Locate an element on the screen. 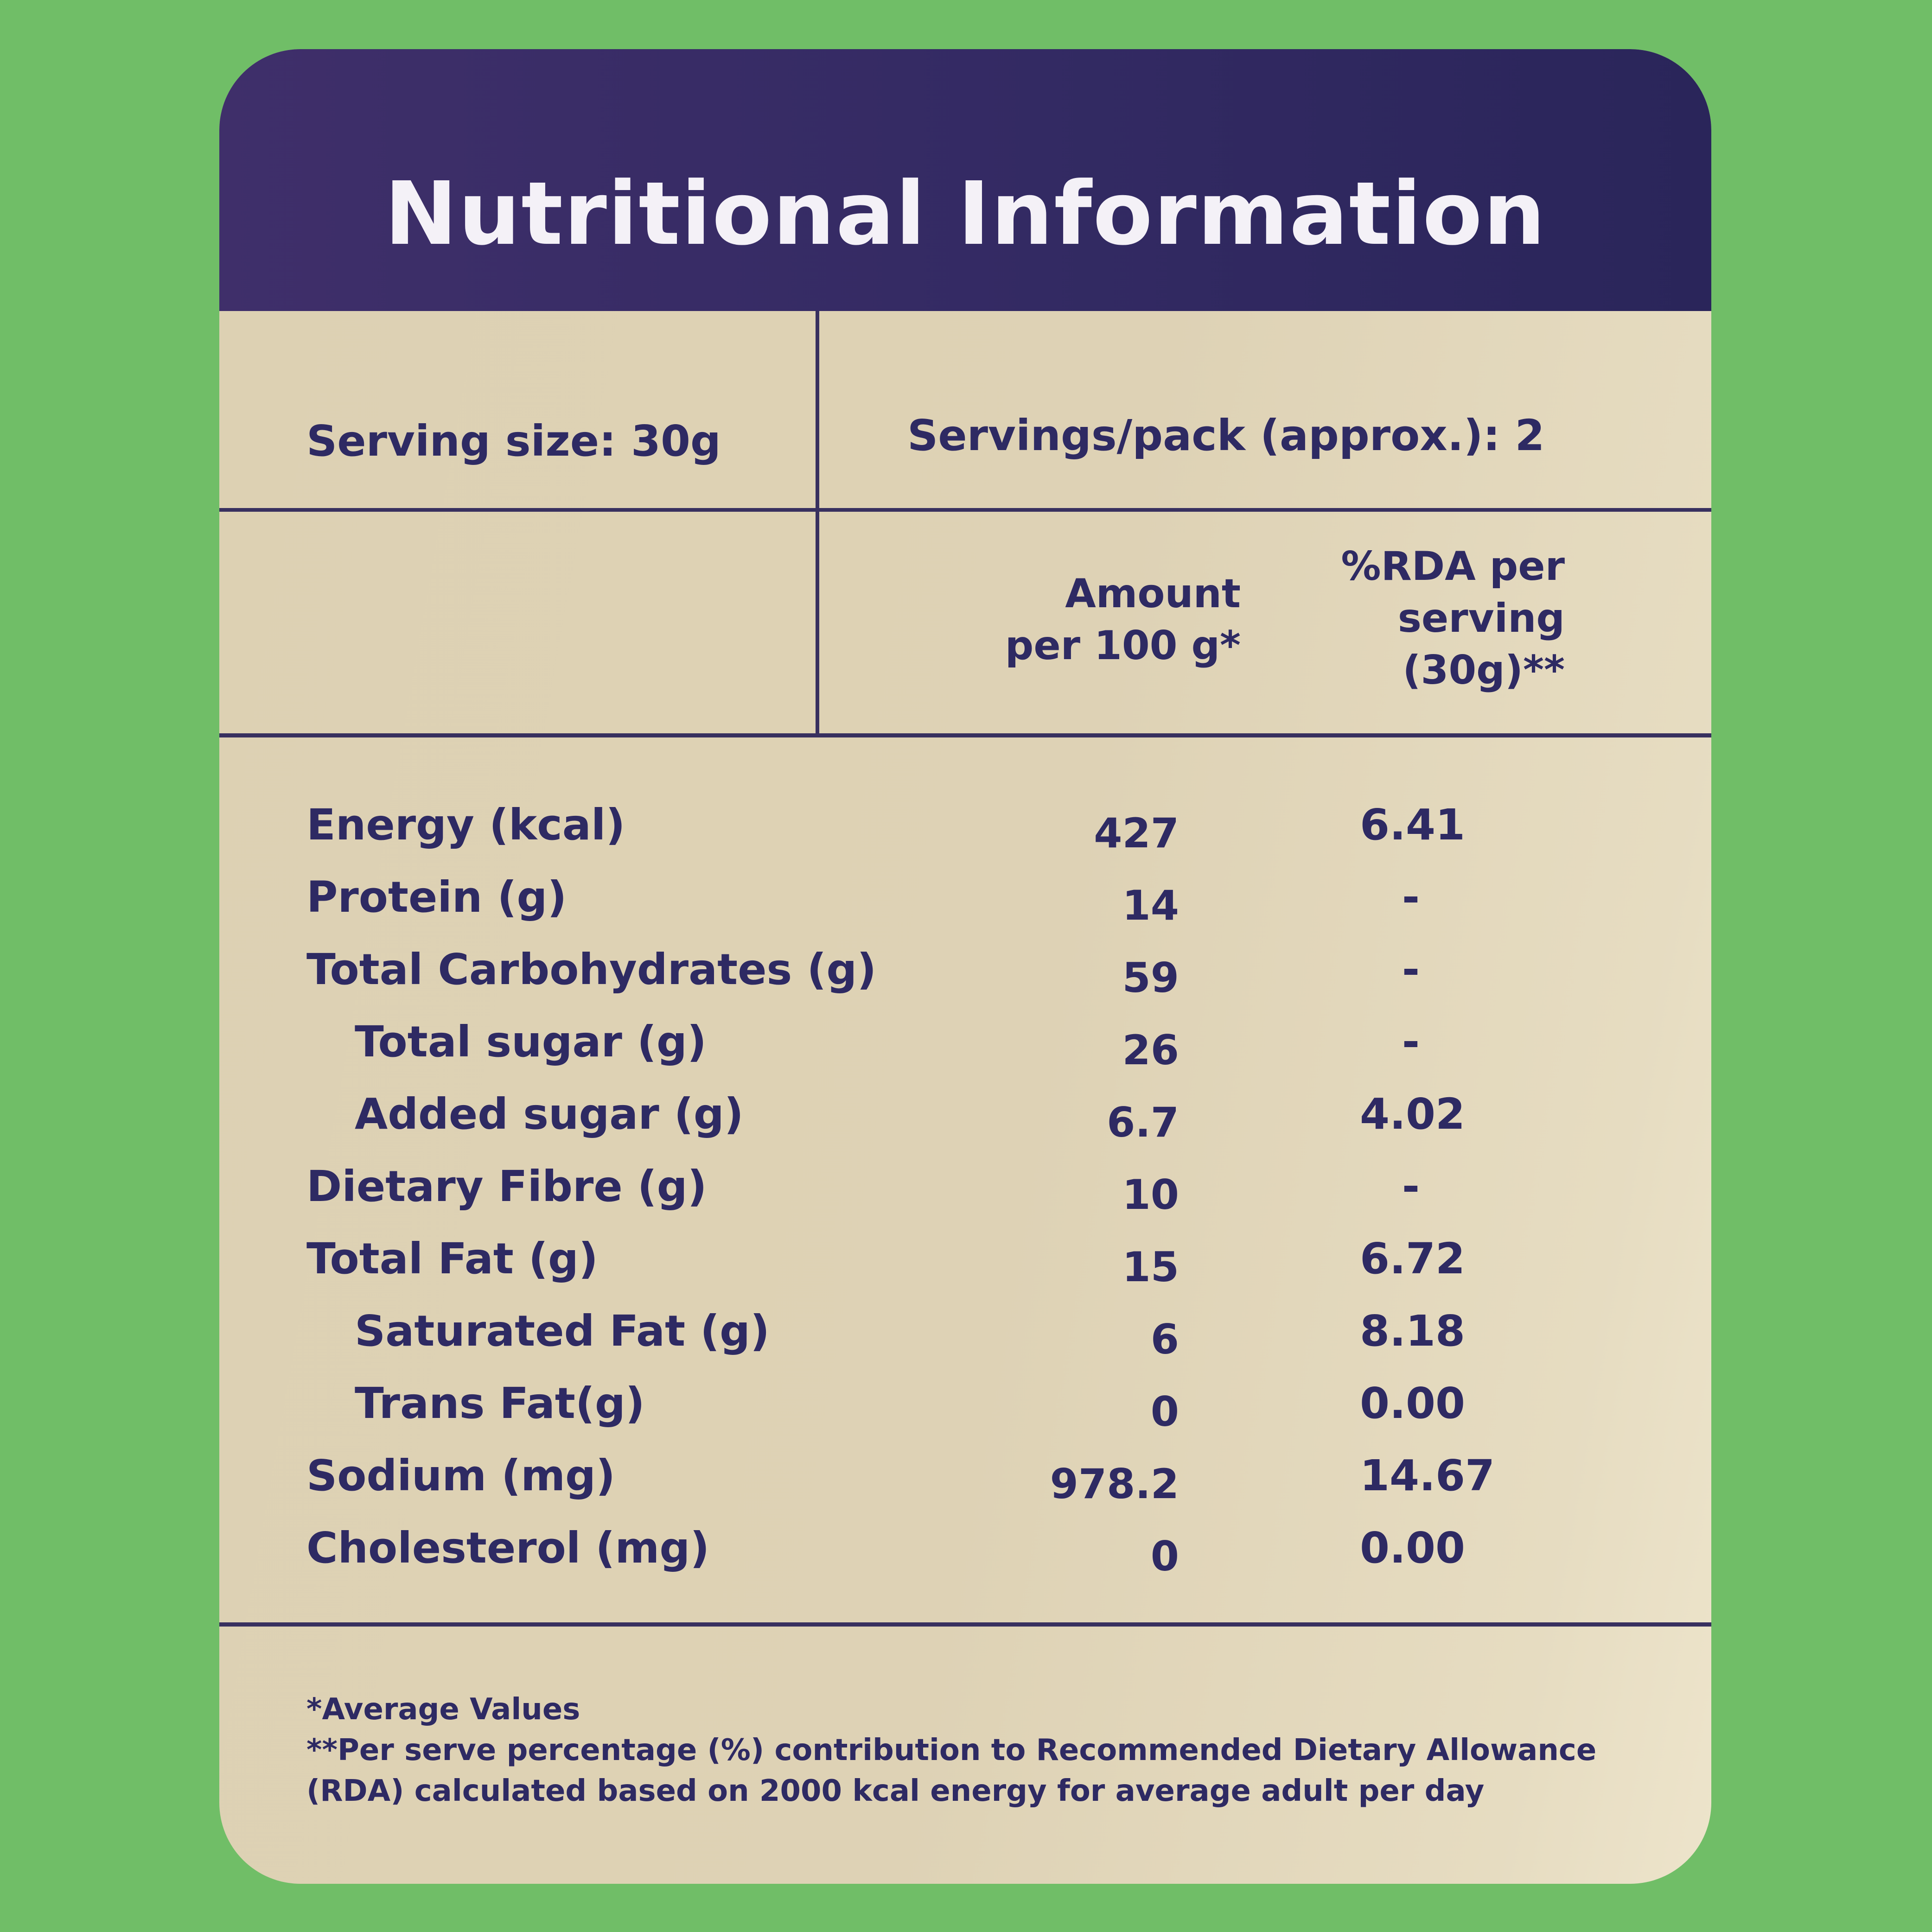  nutrient-row-total-sugar: Total sugar (g) 26 - is located at coordinates (965, 1055).